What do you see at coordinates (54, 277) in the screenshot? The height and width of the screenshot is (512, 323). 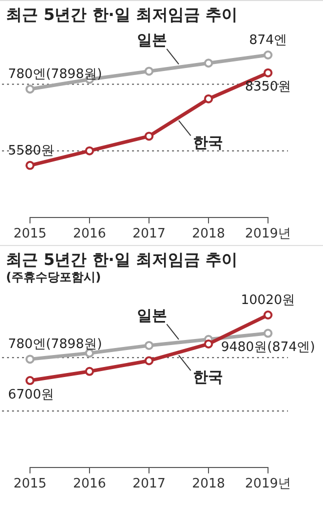 I see `chart-subtitle: (주휴수당포함시)` at bounding box center [54, 277].